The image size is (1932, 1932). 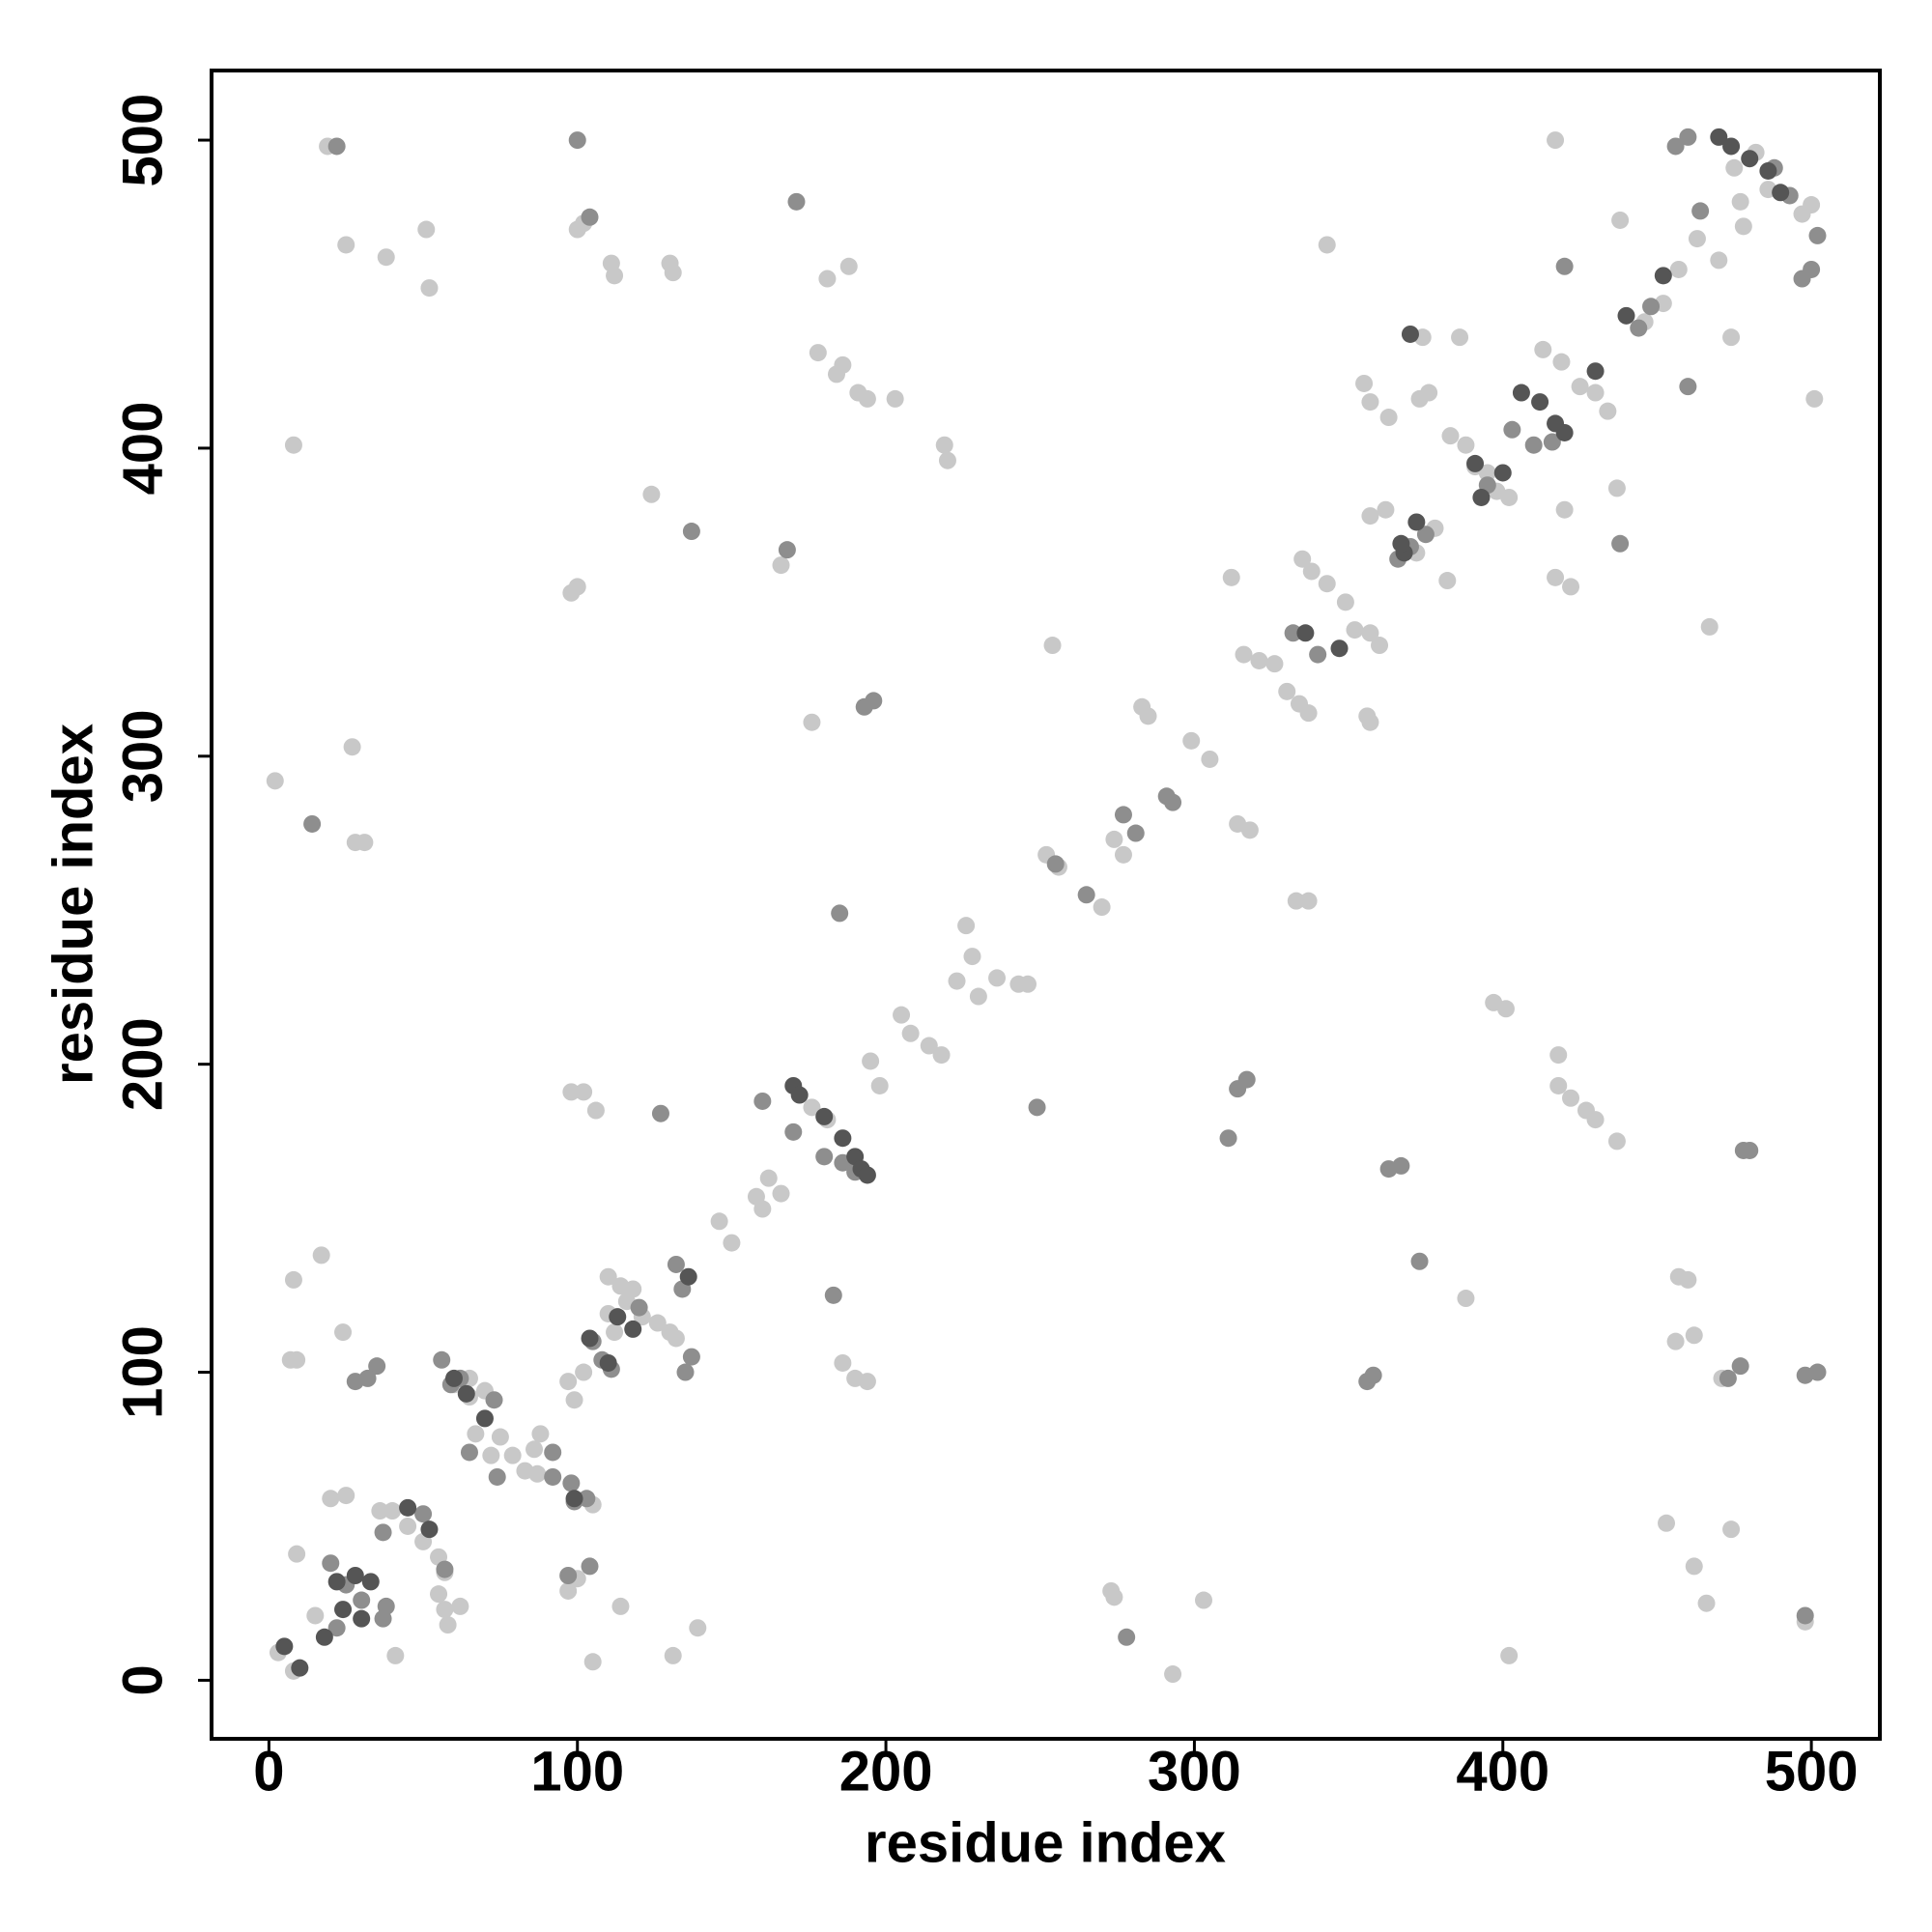 What do you see at coordinates (142, 1064) in the screenshot?
I see `y-tick-label: 200` at bounding box center [142, 1064].